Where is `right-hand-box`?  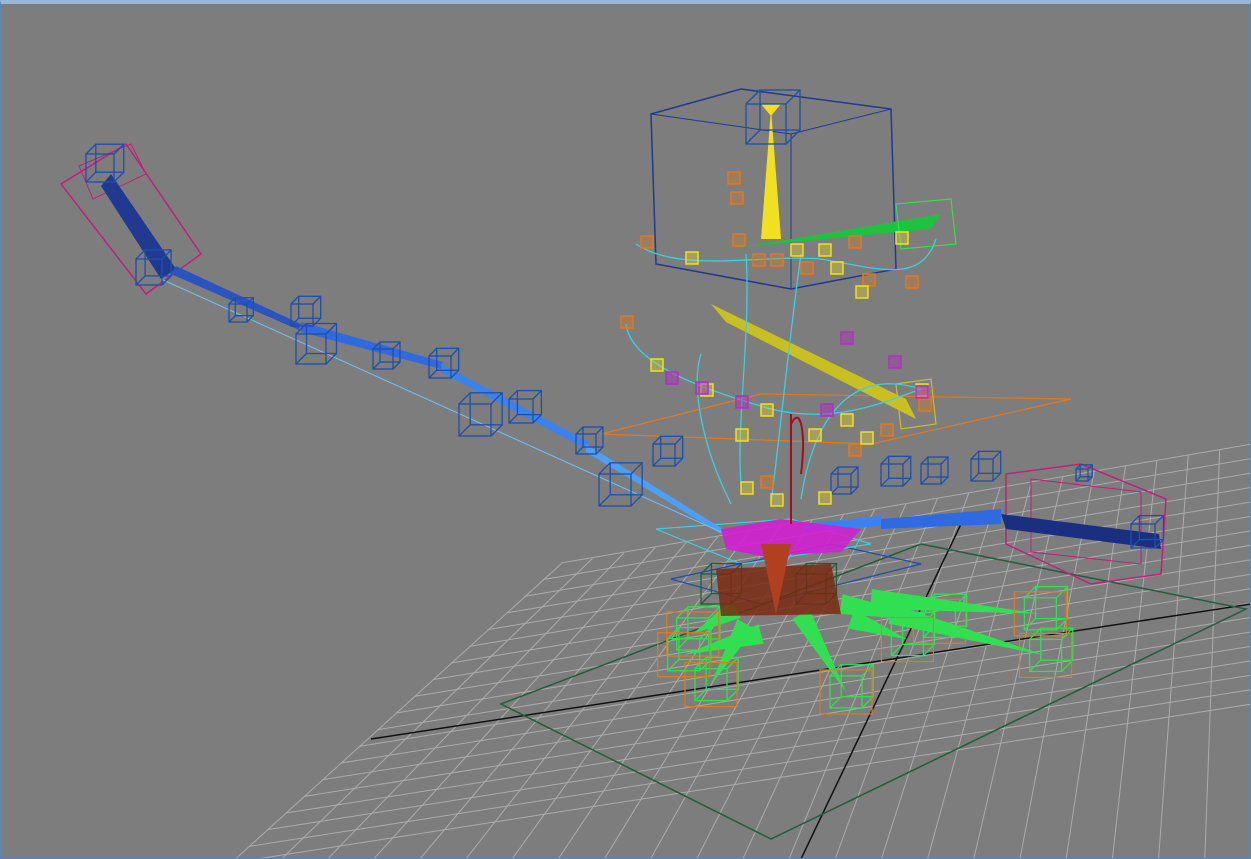 right-hand-box is located at coordinates (1086, 524).